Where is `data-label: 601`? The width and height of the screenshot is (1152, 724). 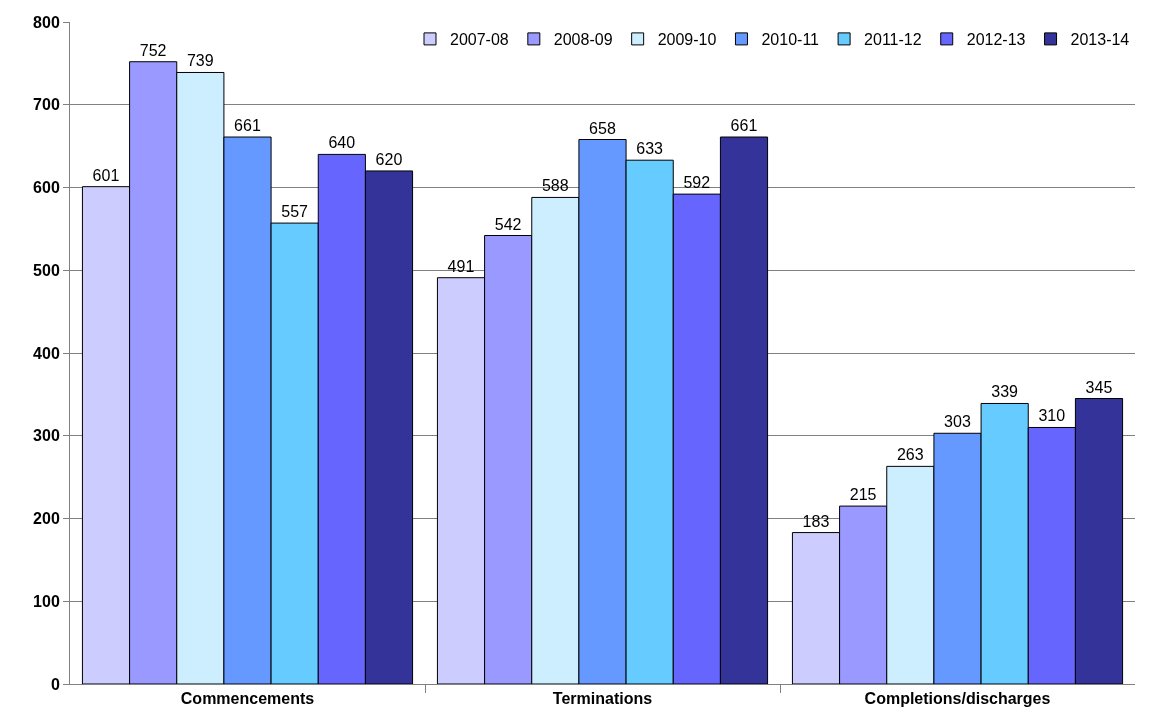
data-label: 601 is located at coordinates (106, 175).